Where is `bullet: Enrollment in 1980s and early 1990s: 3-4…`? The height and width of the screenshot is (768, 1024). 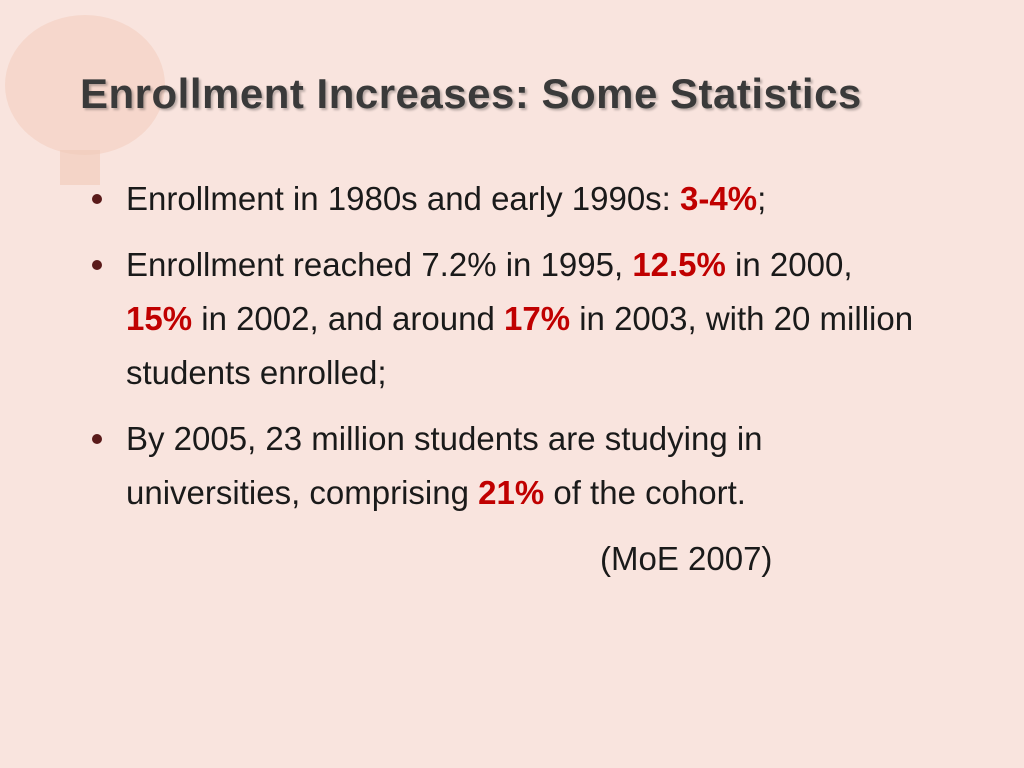
bullet: Enrollment in 1980s and early 1990s: 3-4… is located at coordinates (501, 199).